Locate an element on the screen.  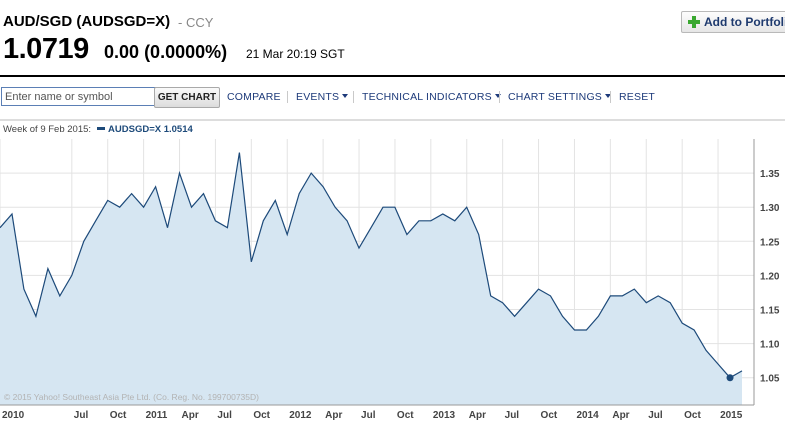
x-tick-label: 2012 is located at coordinates (300, 415).